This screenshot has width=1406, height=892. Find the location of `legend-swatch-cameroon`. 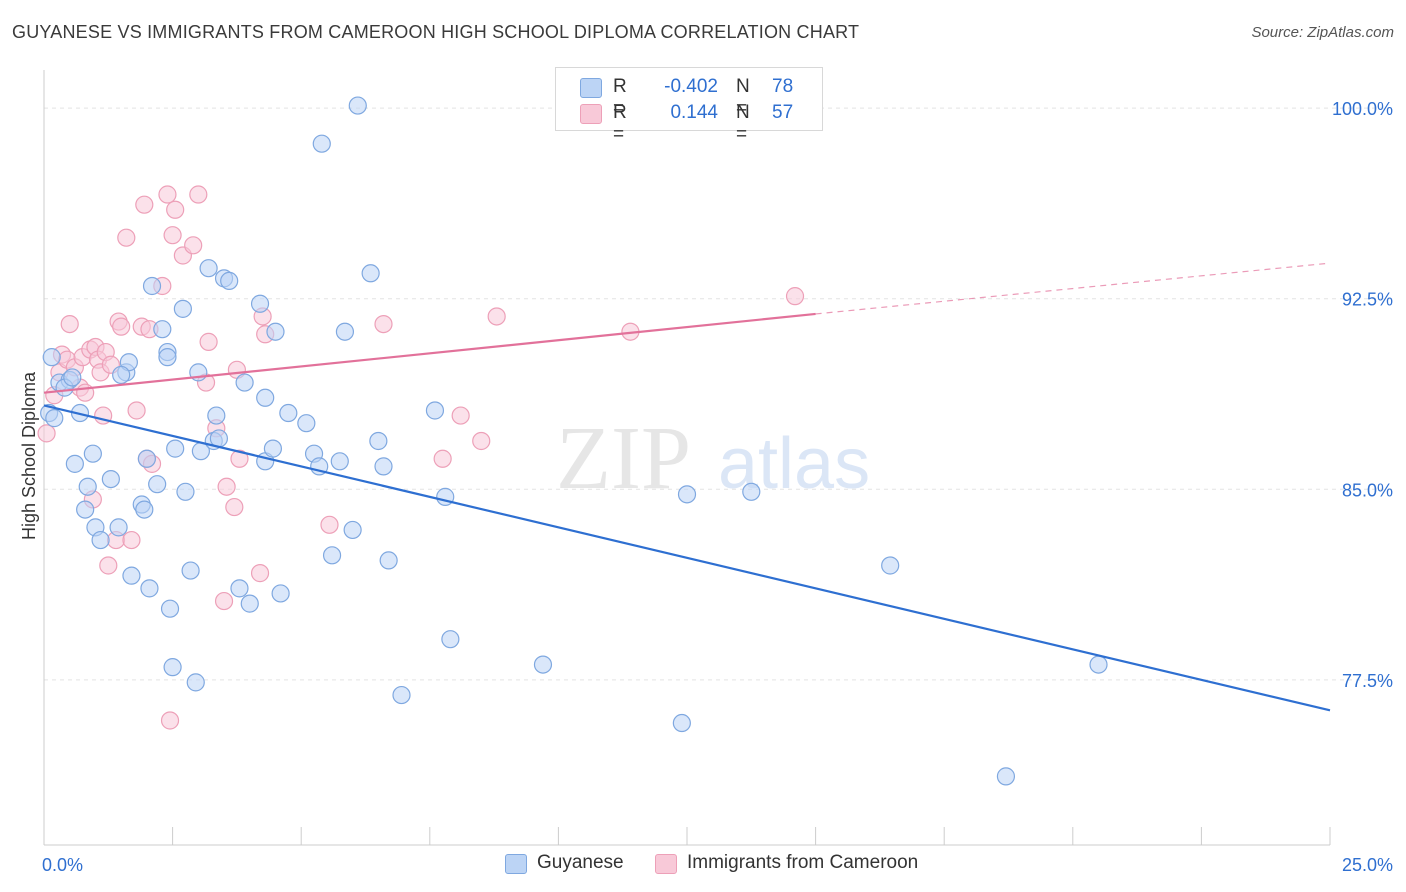

legend-swatch-cameroon is located at coordinates (666, 864).